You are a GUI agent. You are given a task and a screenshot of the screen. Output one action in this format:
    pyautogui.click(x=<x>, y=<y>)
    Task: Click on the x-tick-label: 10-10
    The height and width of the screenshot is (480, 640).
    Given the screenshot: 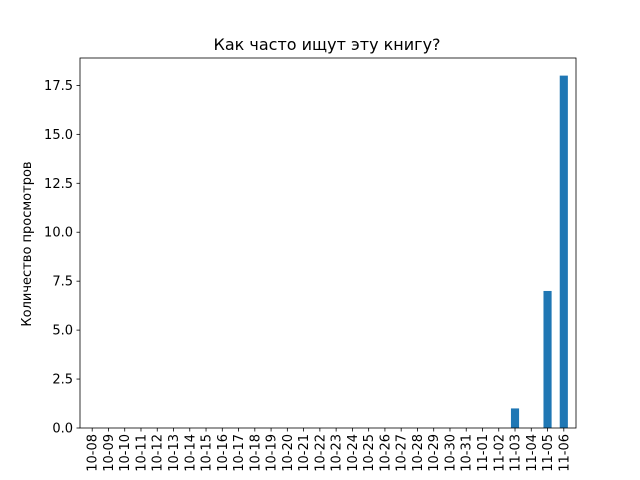 What is the action you would take?
    pyautogui.click(x=125, y=453)
    